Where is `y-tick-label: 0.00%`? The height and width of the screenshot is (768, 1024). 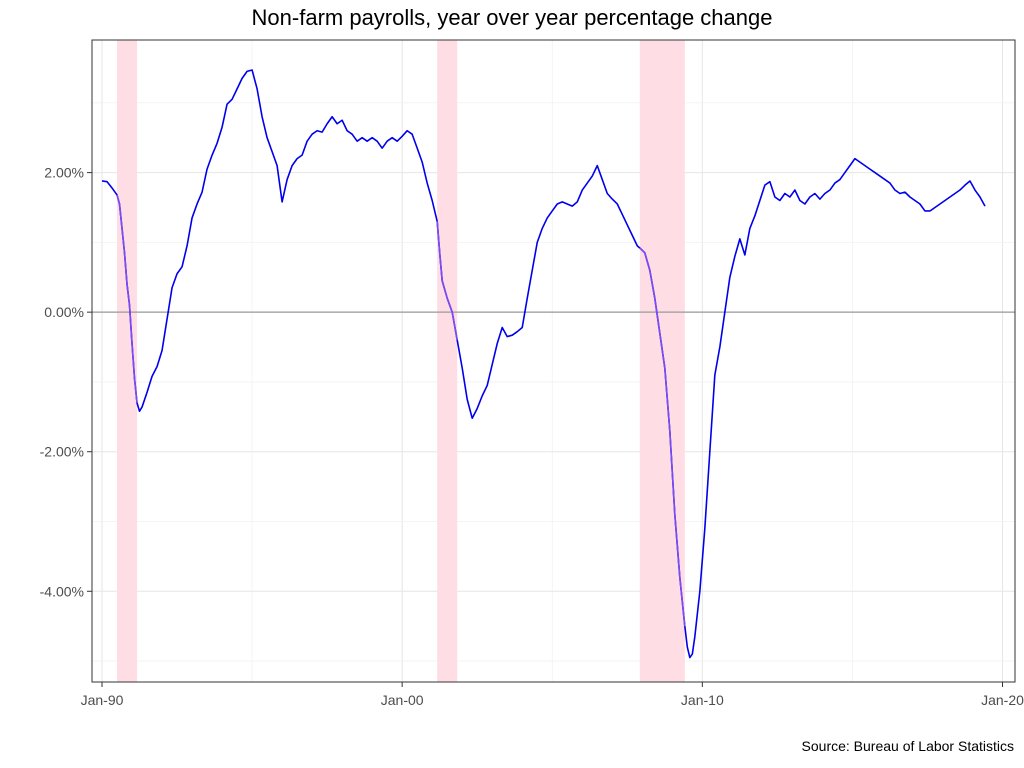
y-tick-label: 0.00% is located at coordinates (64, 312).